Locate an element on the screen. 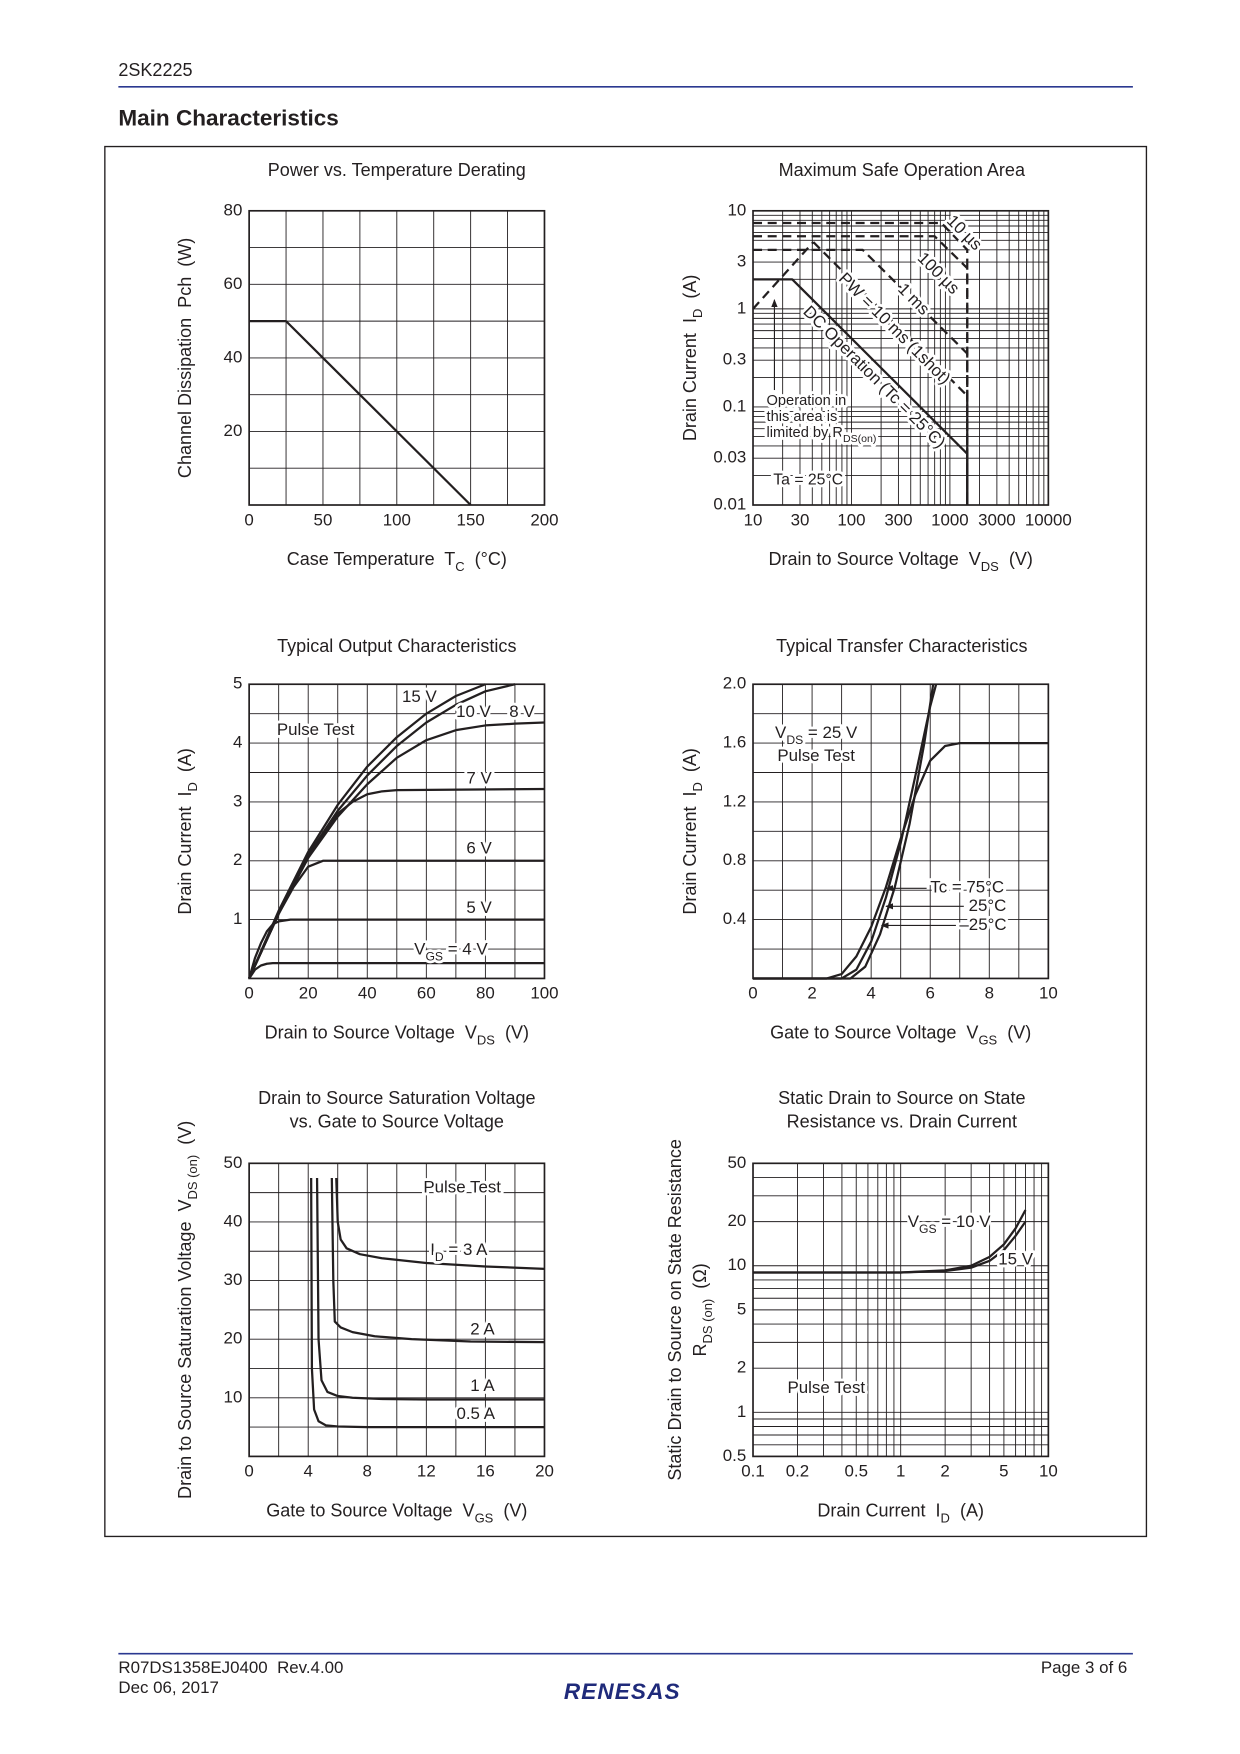  y-tick-label: 2 is located at coordinates (237, 859).